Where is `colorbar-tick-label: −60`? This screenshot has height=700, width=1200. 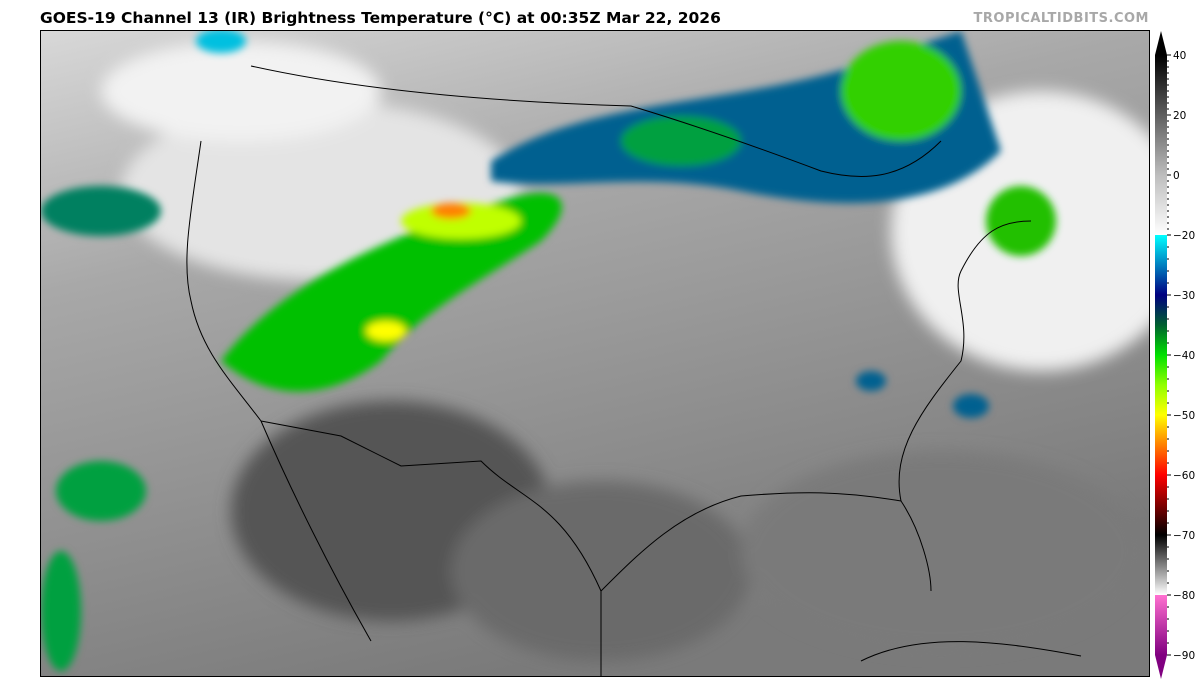
colorbar-tick-label: −60 is located at coordinates (1184, 476).